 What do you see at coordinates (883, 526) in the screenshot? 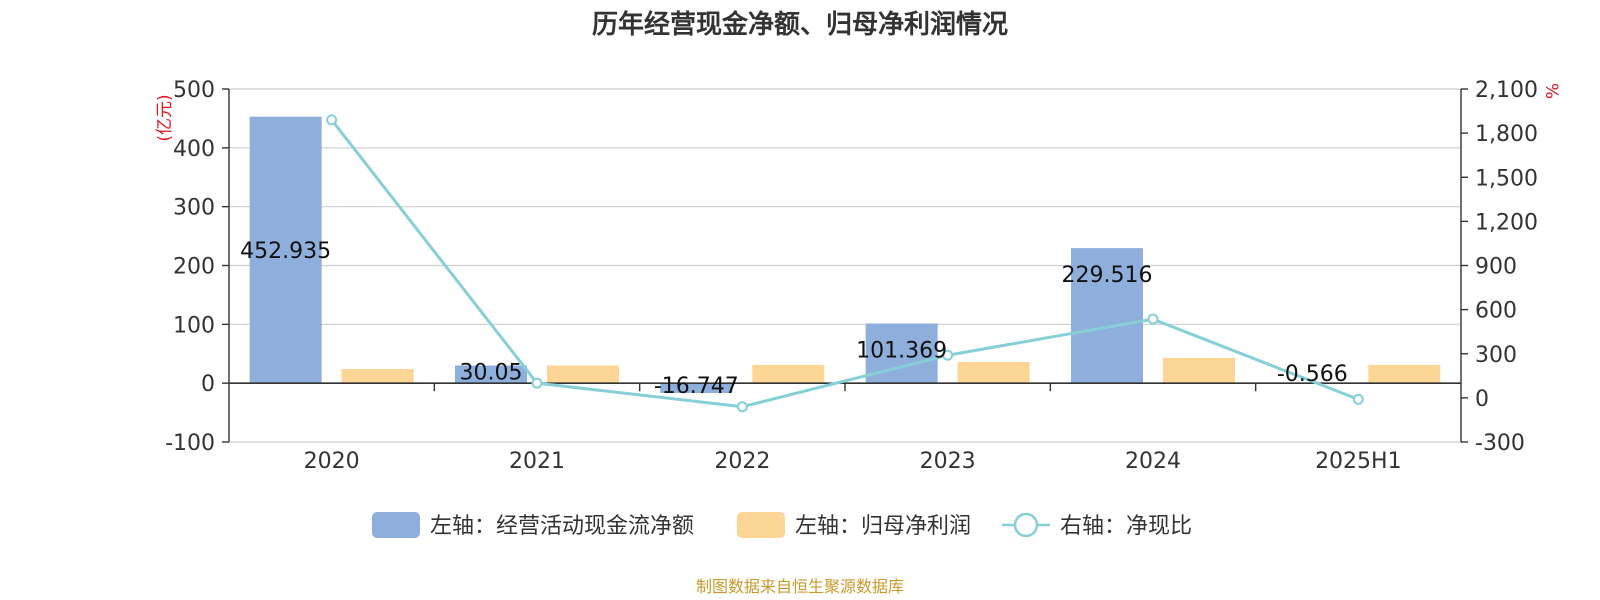
I see `legend-label: 左轴：归母净利润` at bounding box center [883, 526].